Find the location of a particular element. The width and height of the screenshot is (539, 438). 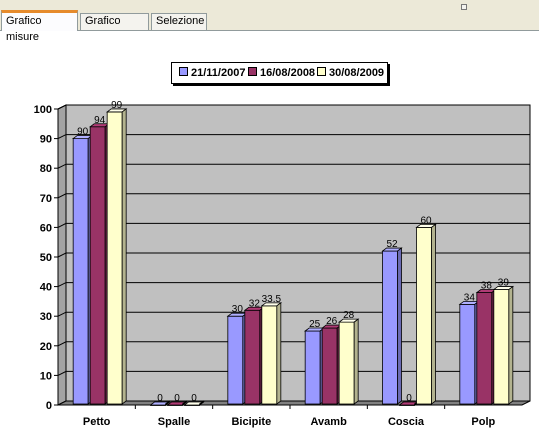

data-label: 94 is located at coordinates (100, 120).